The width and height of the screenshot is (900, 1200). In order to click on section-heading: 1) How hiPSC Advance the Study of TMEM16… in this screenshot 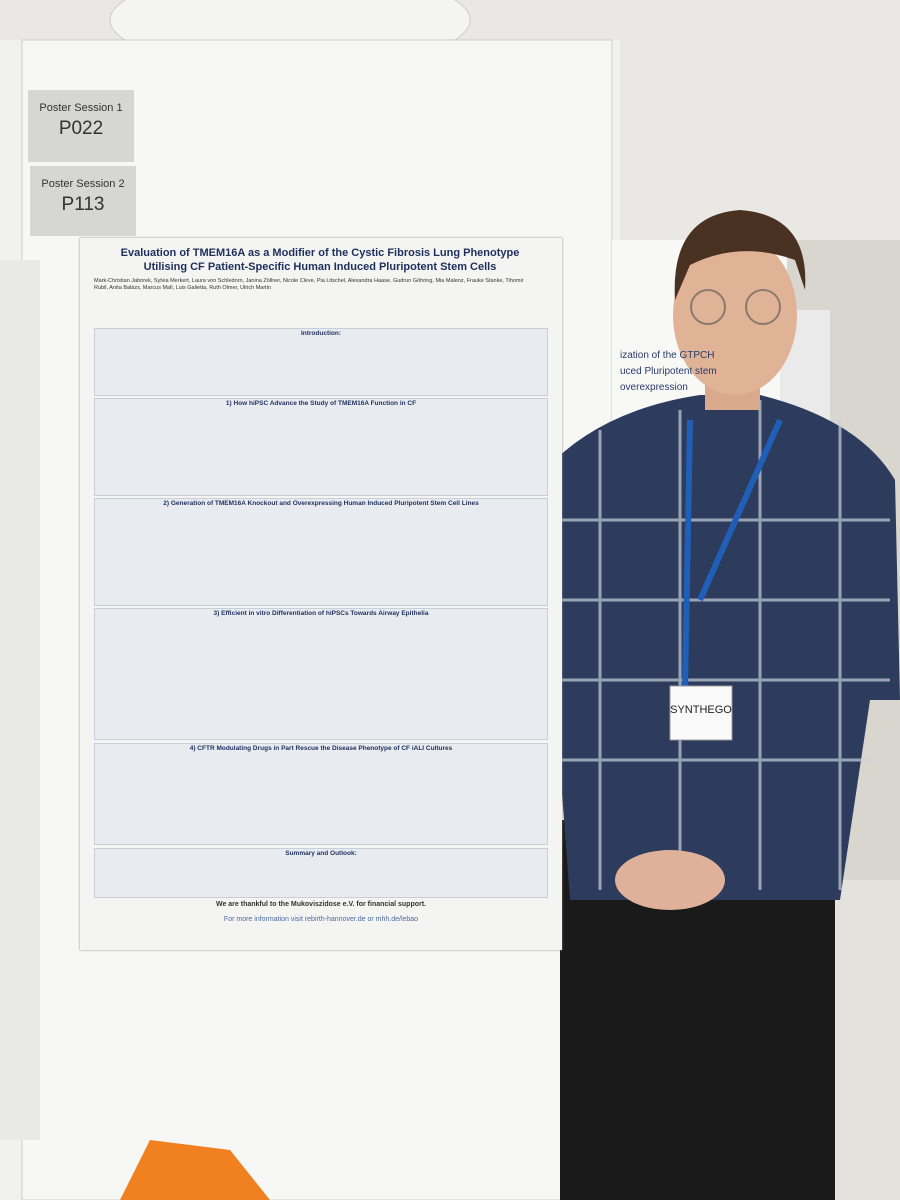, I will do `click(321, 403)`.